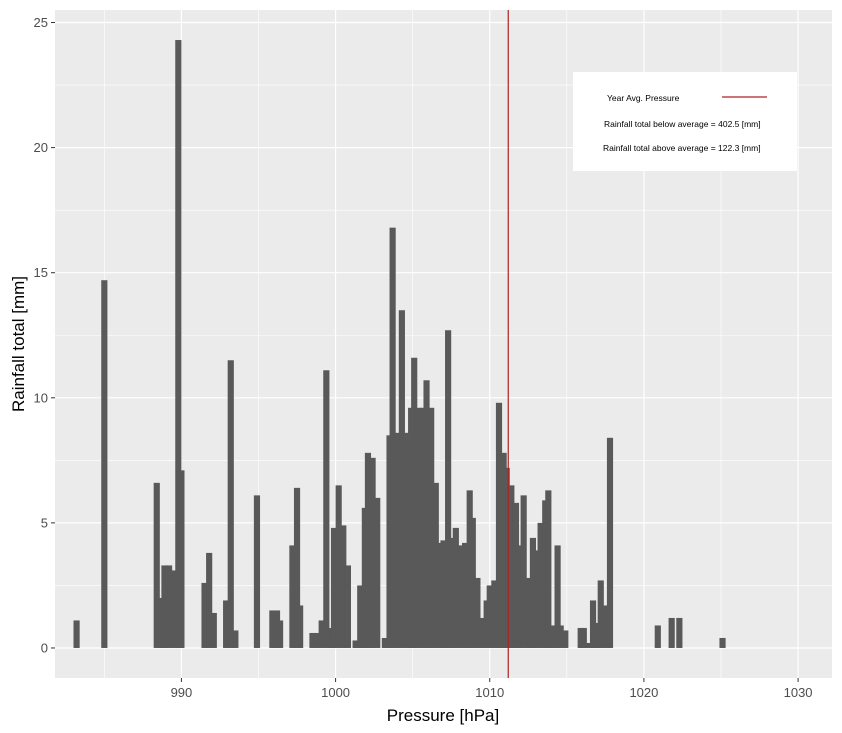 This screenshot has height=733, width=842. What do you see at coordinates (335, 692) in the screenshot?
I see `x-tick-label: 1000` at bounding box center [335, 692].